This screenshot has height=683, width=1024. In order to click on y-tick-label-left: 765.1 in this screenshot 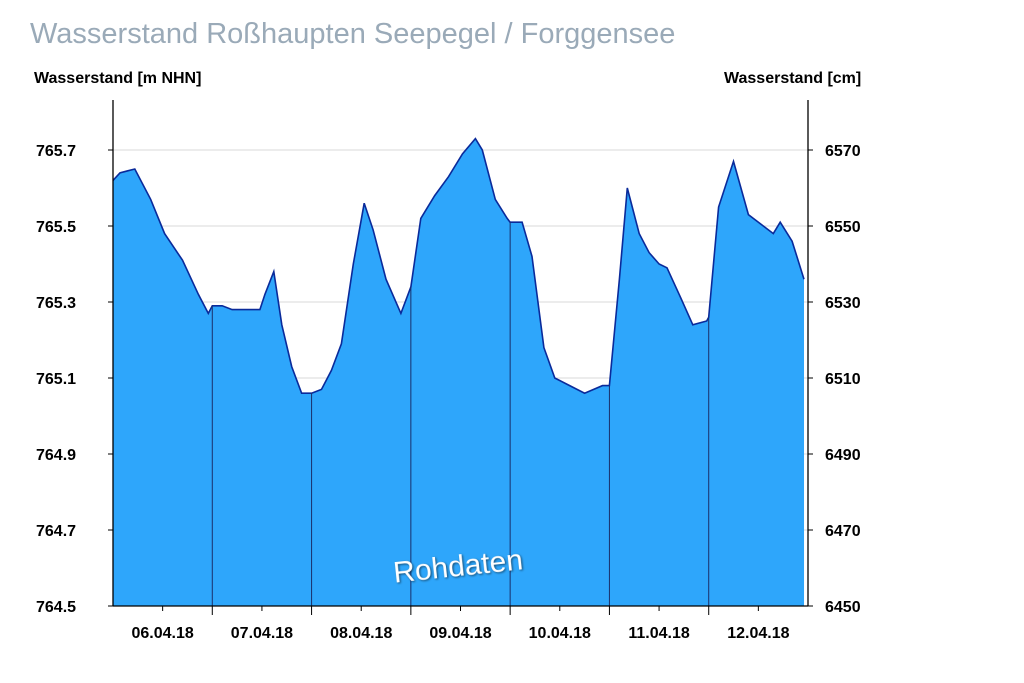, I will do `click(56, 379)`.